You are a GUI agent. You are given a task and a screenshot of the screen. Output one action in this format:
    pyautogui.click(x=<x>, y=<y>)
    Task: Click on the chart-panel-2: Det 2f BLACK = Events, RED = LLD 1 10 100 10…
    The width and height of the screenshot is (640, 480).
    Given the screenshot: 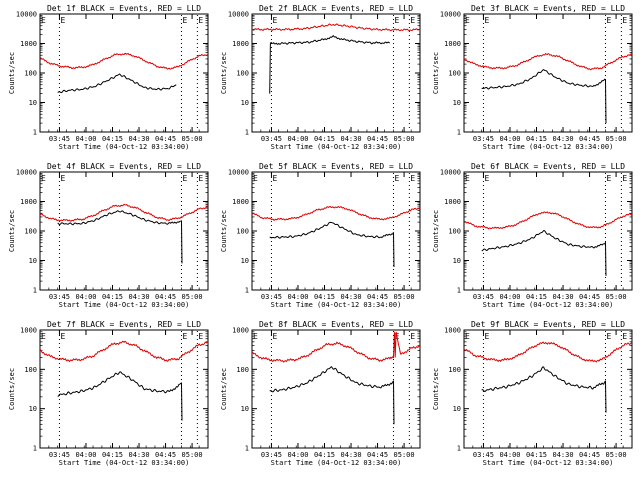 What is the action you would take?
    pyautogui.click(x=320, y=77)
    